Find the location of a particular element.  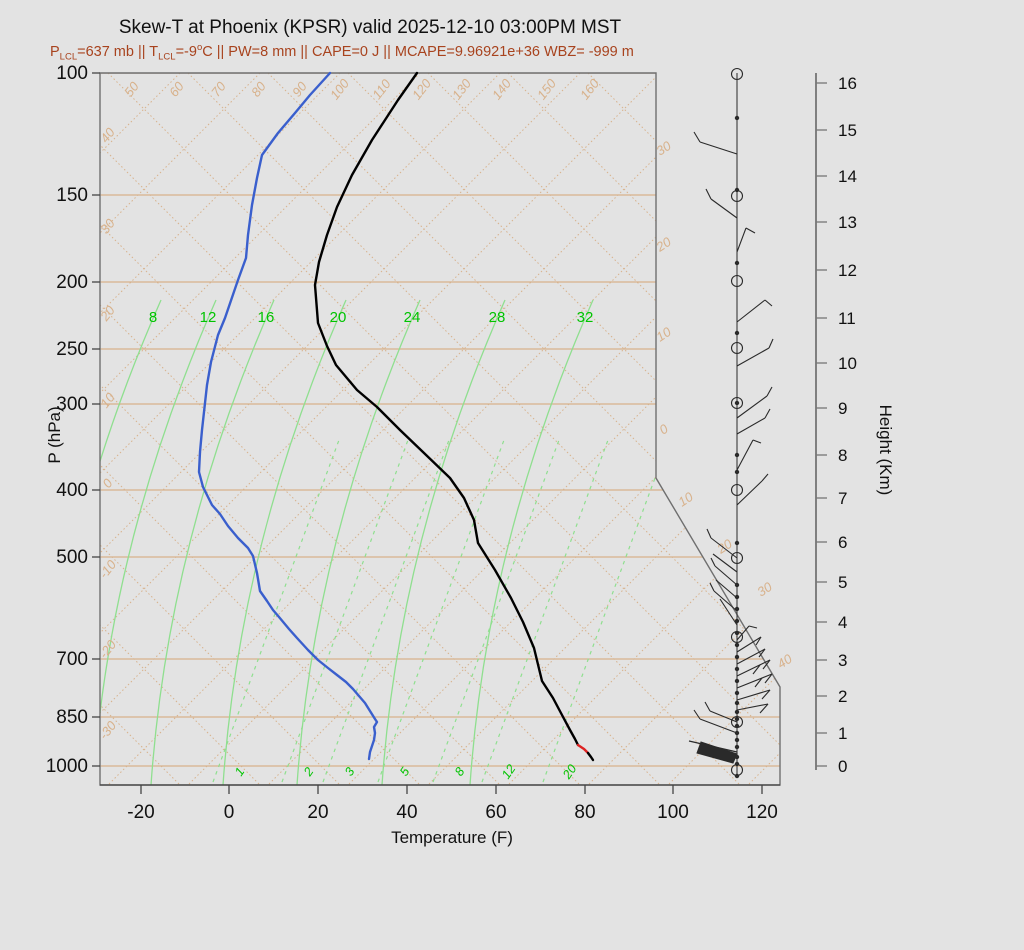

svg-text: 50 is located at coordinates (131, 88).